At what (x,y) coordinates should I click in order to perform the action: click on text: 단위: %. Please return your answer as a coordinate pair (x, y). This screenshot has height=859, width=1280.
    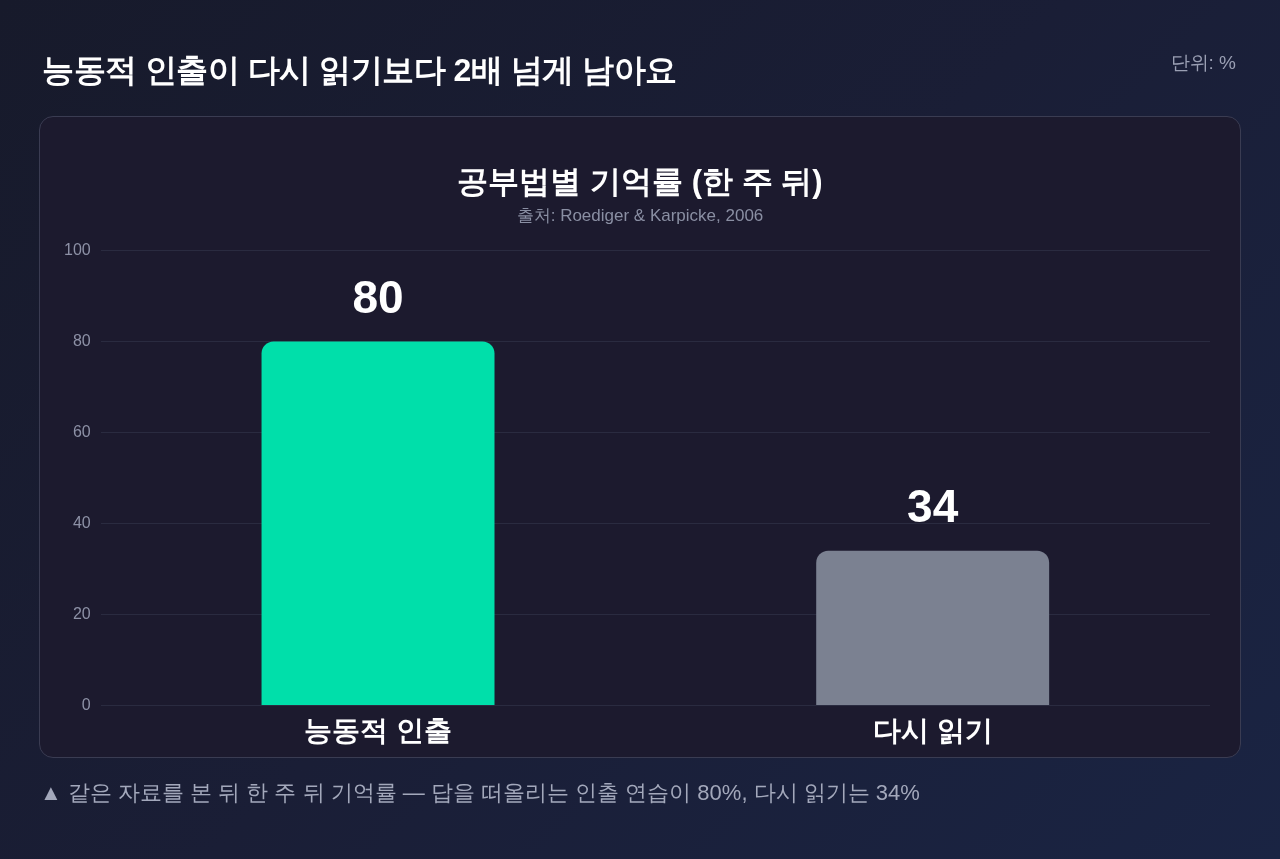
    Looking at the image, I should click on (1203, 62).